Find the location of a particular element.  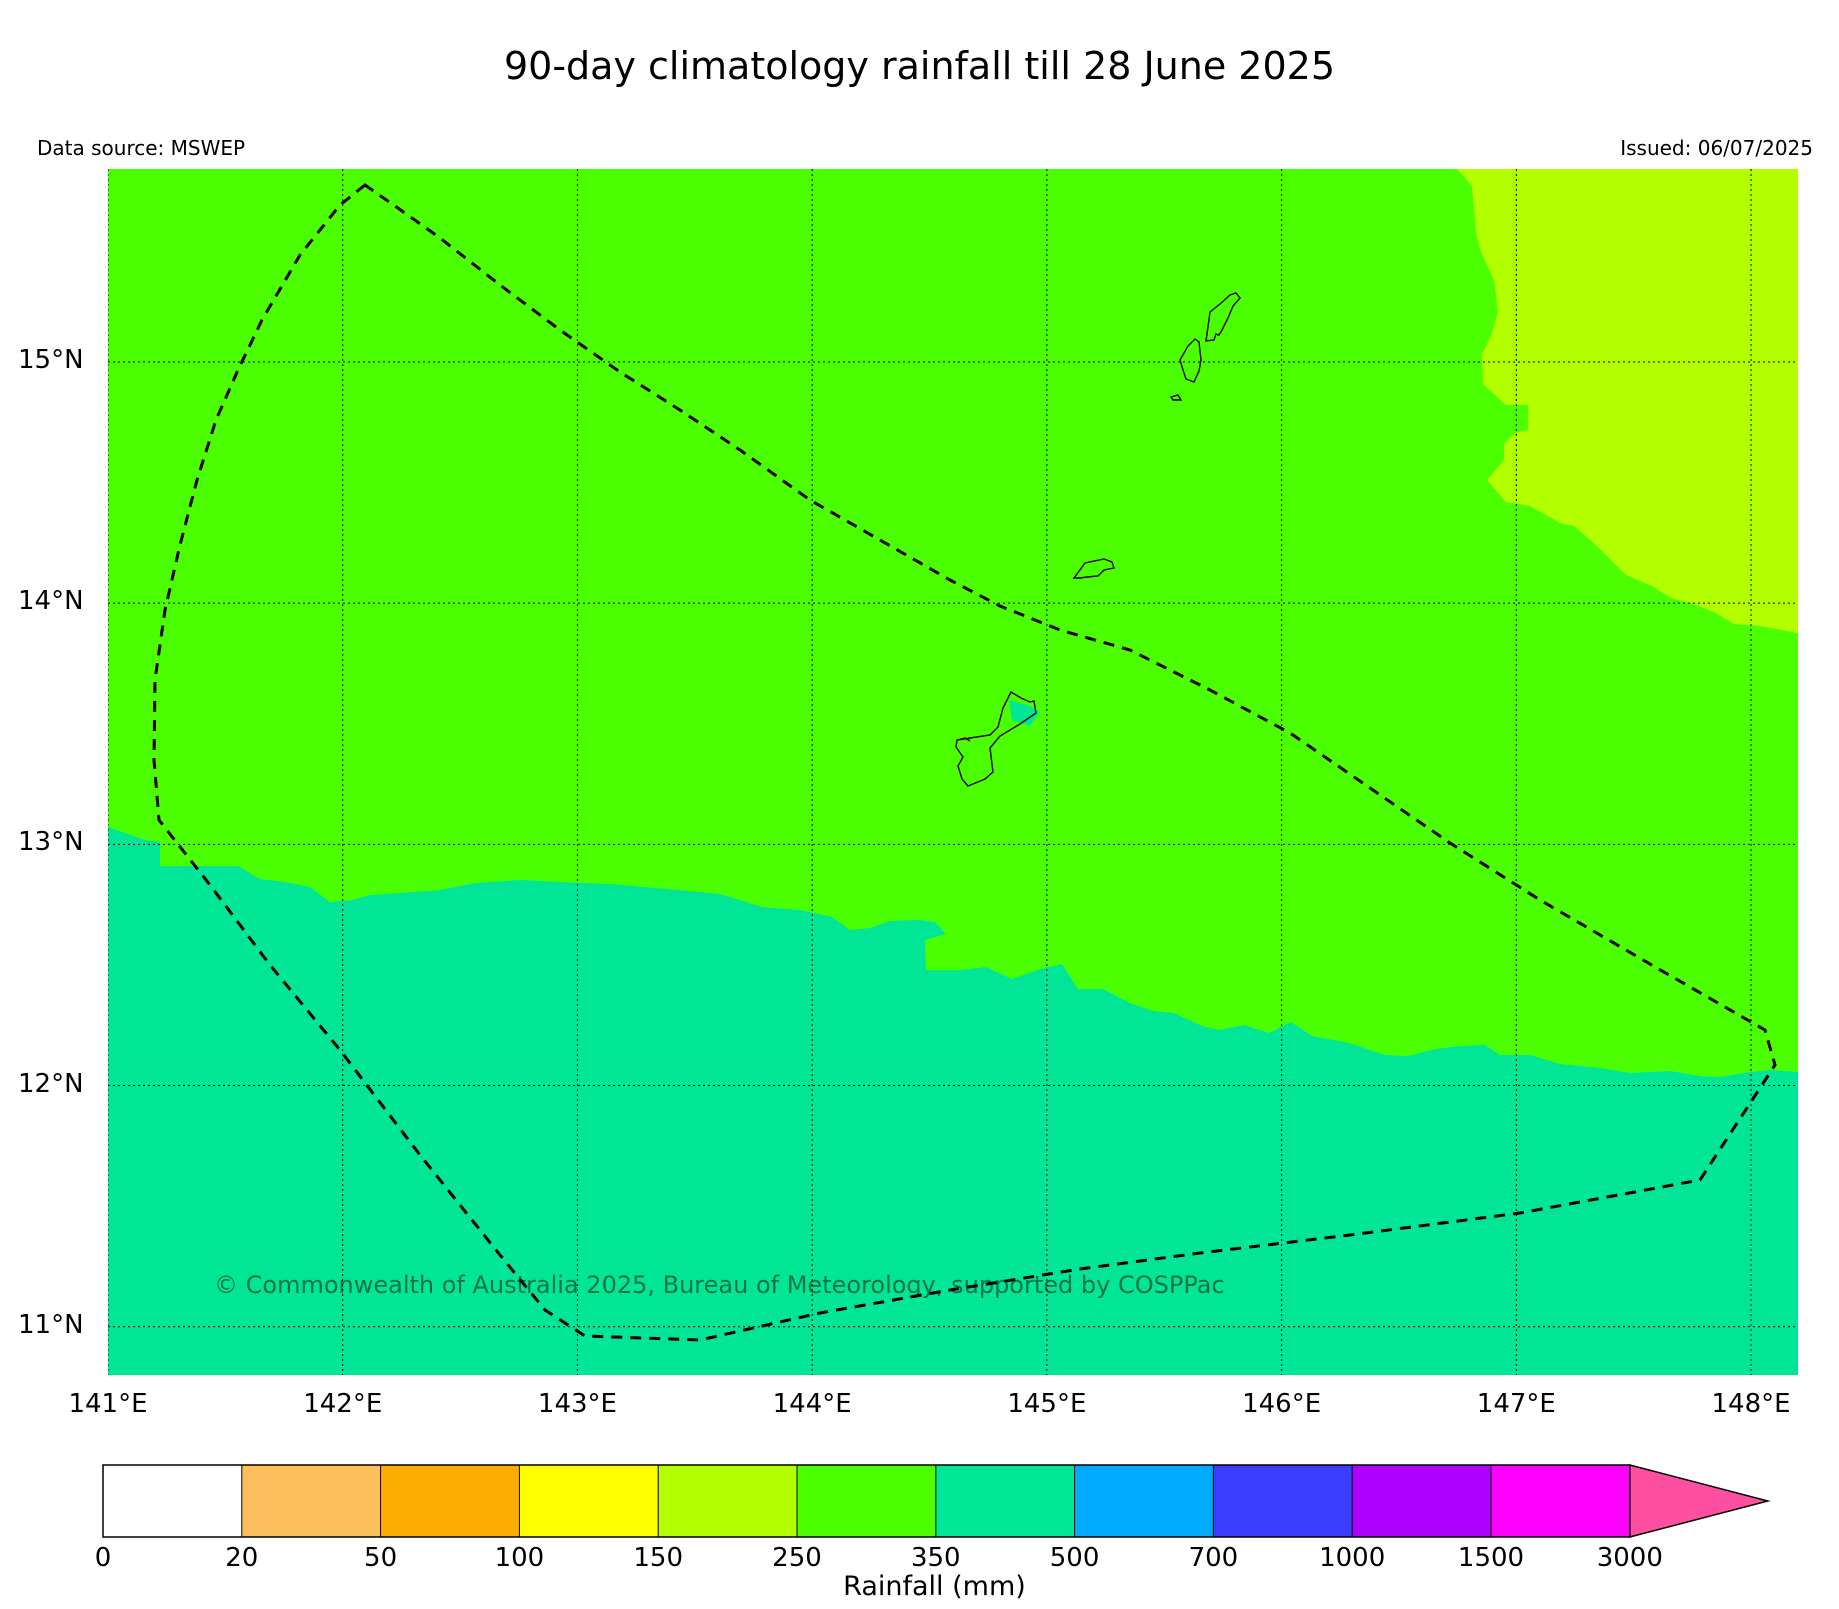

lon-tick-label: 145°E is located at coordinates (1047, 1404).